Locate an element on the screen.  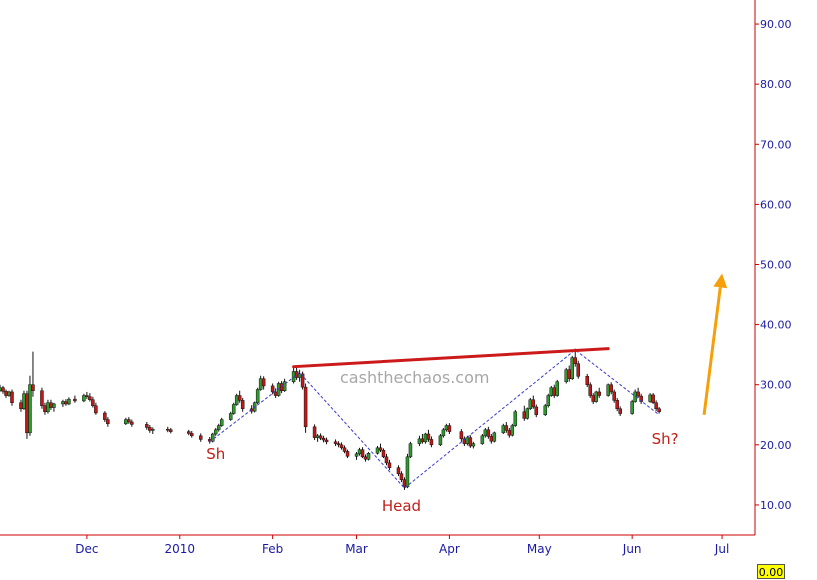
y-tick-label: 30.00 is located at coordinates (776, 385).